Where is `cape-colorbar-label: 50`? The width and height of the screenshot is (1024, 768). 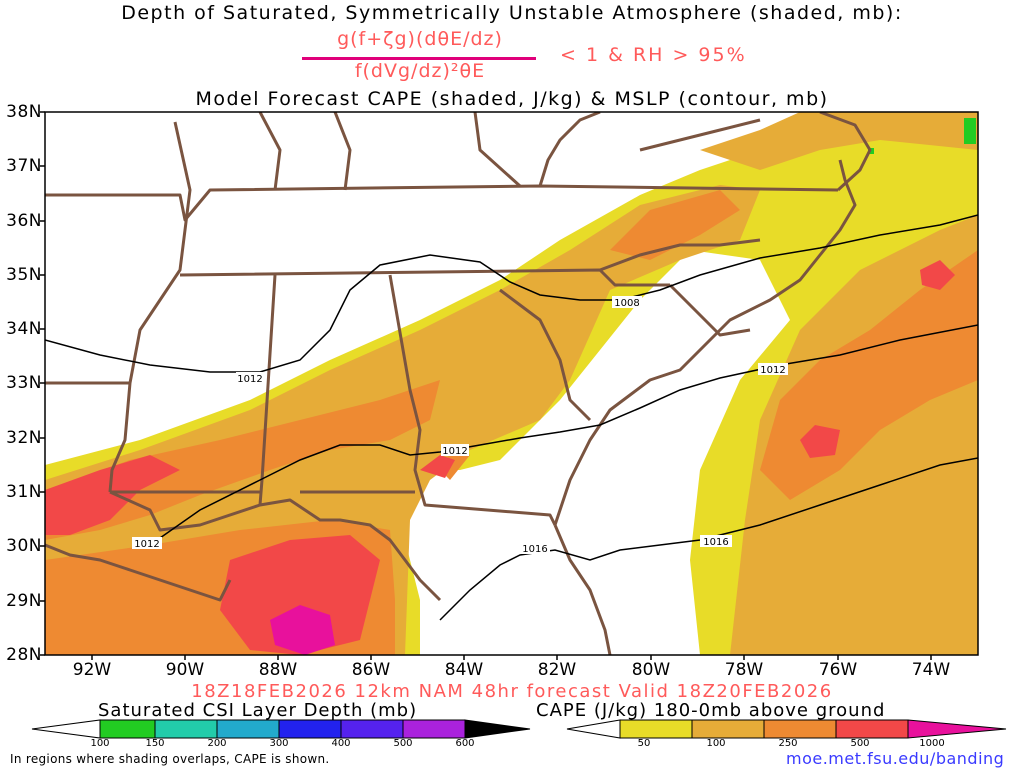 cape-colorbar-label: 50 is located at coordinates (644, 743).